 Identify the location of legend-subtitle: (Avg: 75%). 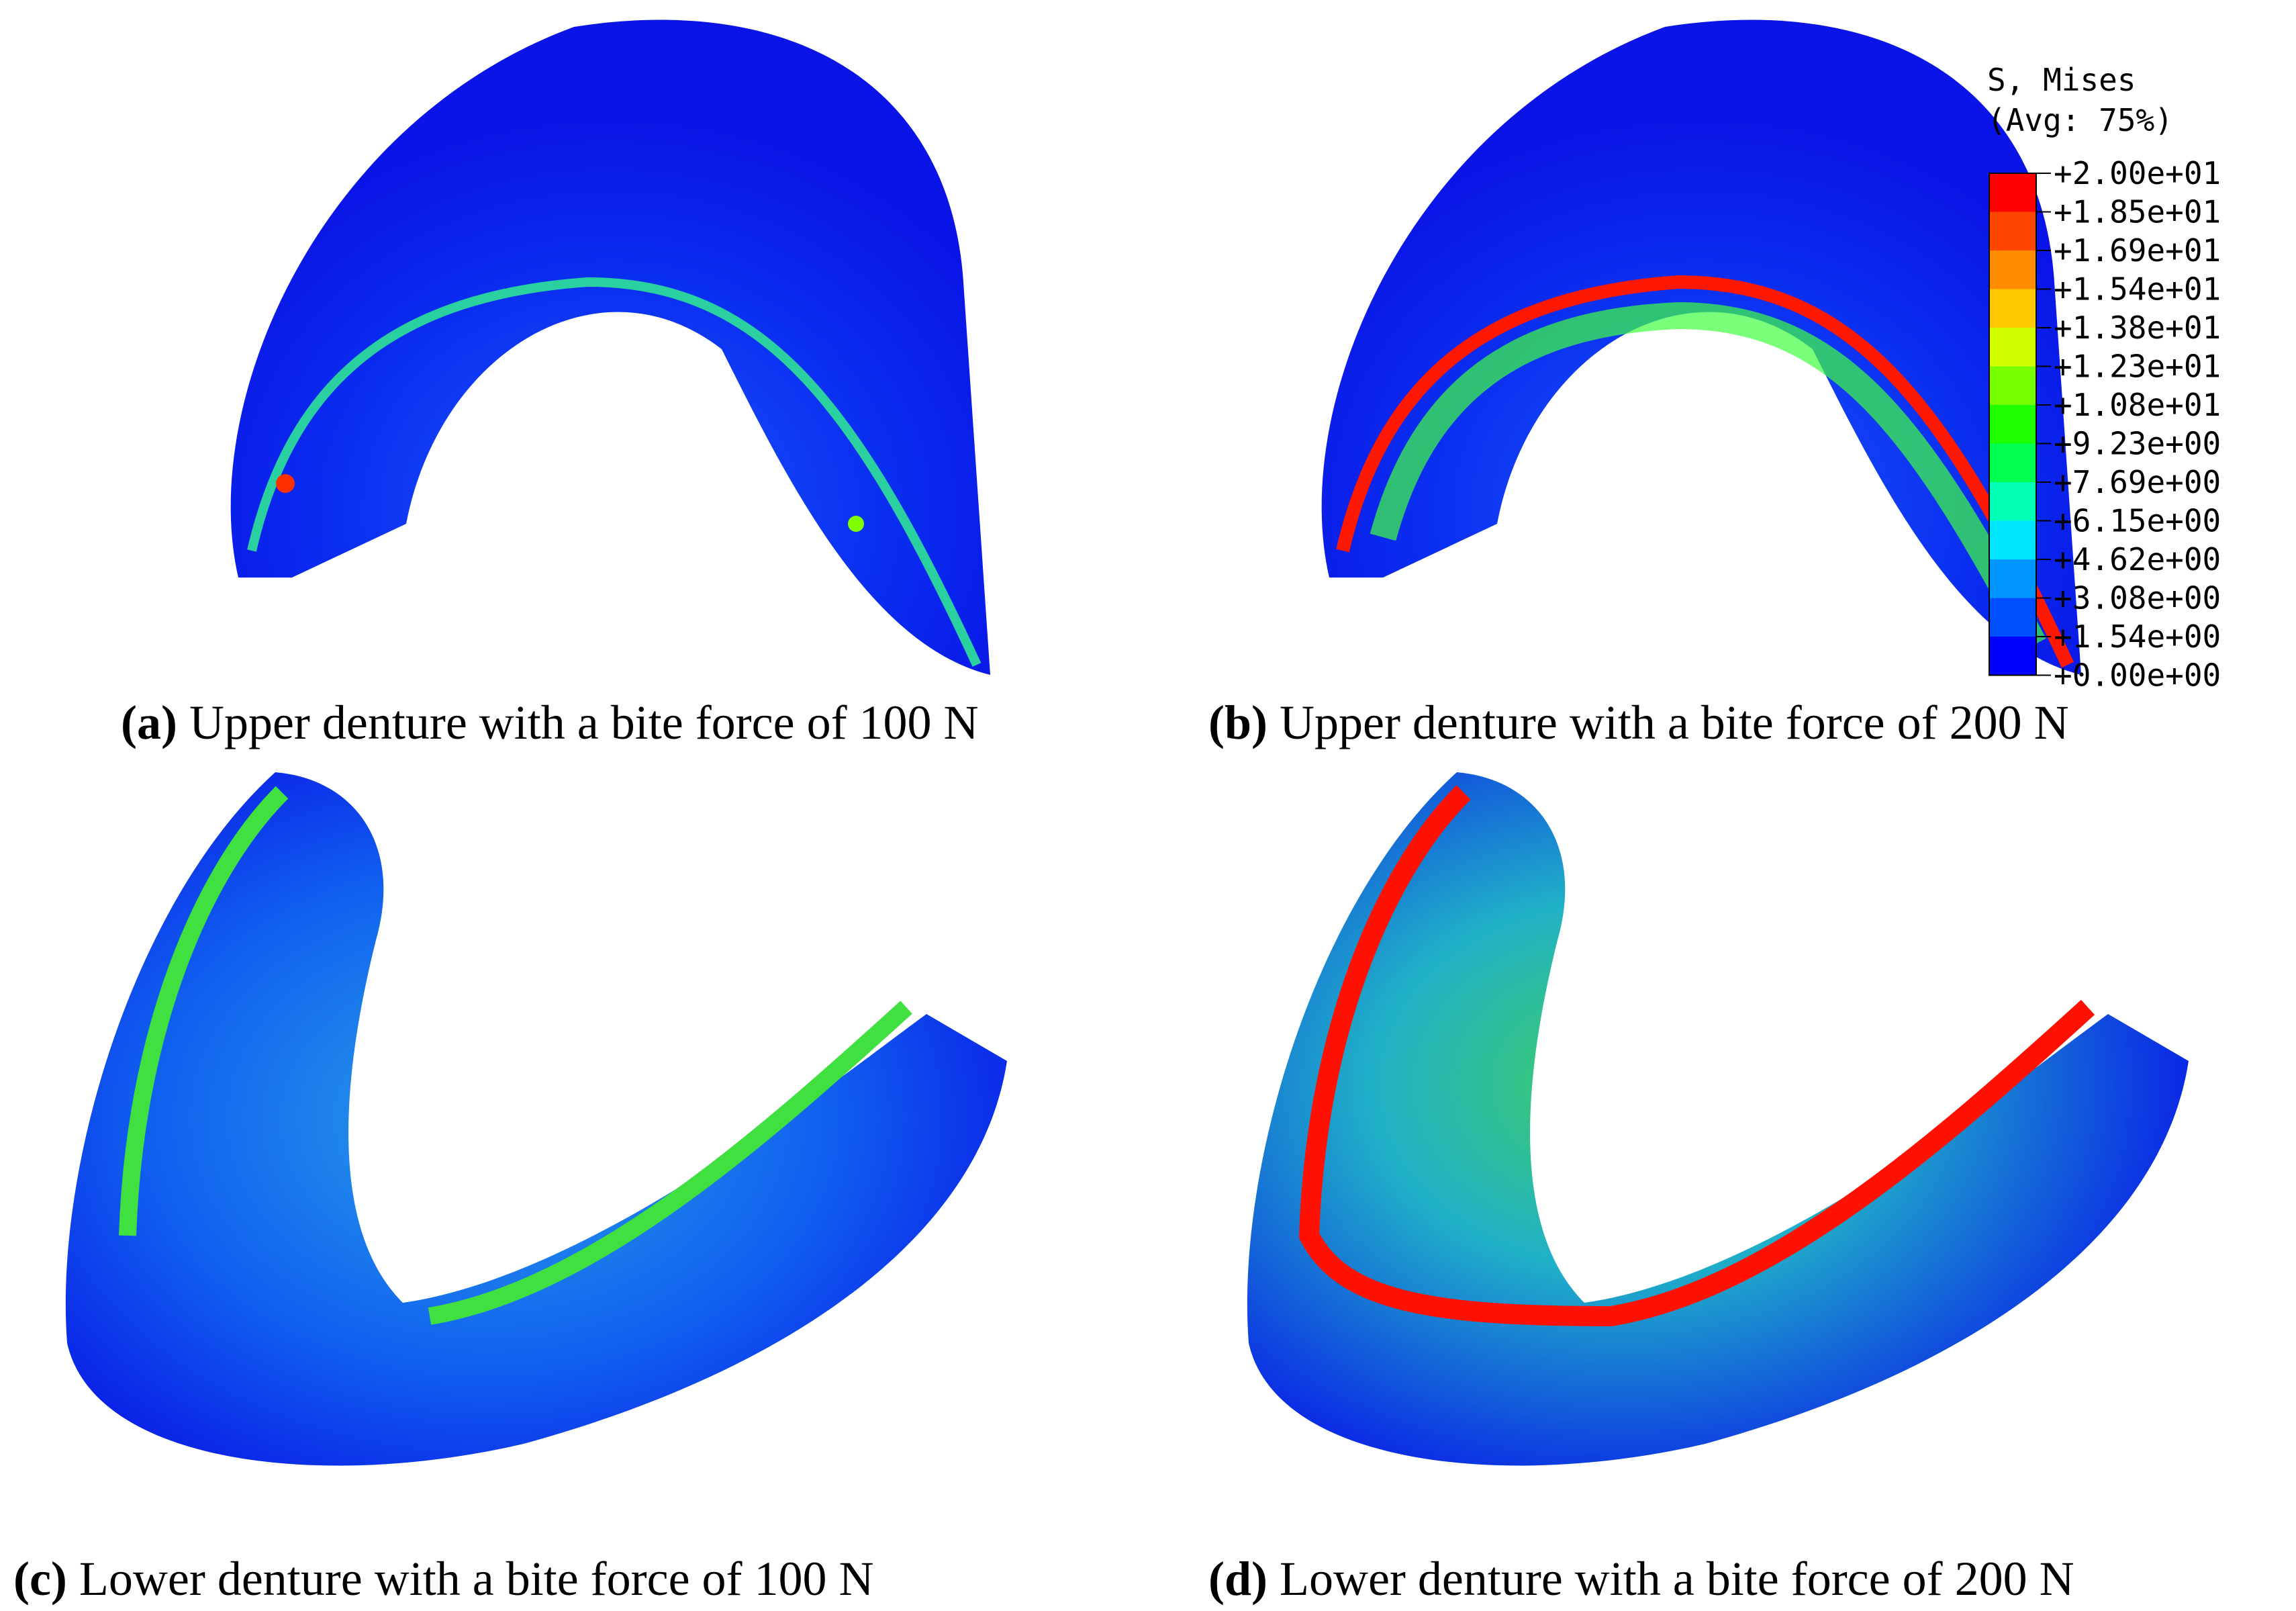
(2080, 120).